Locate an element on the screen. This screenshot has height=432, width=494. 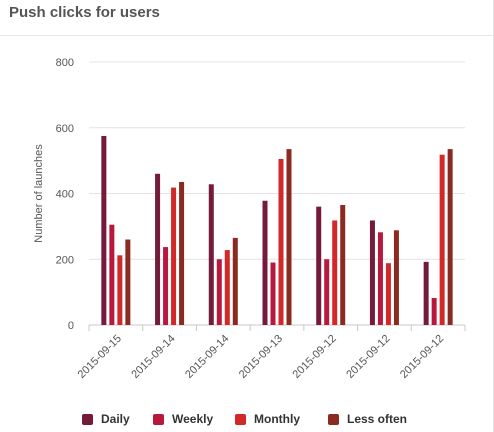
legend-label: Weekly is located at coordinates (193, 419).